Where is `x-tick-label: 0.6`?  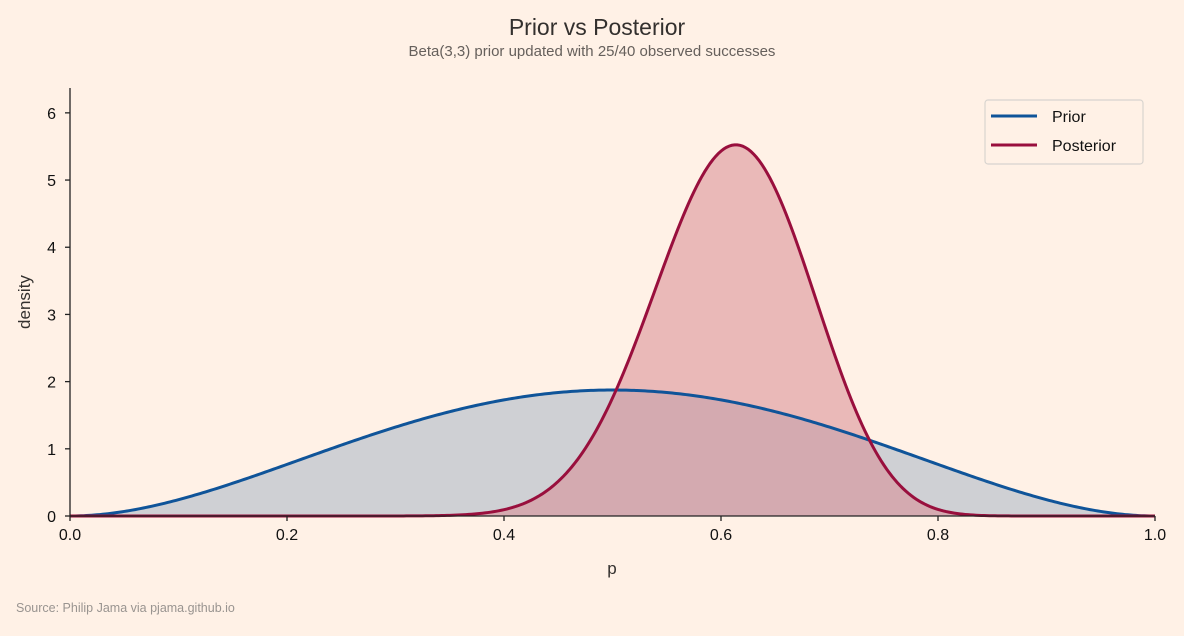
x-tick-label: 0.6 is located at coordinates (721, 535).